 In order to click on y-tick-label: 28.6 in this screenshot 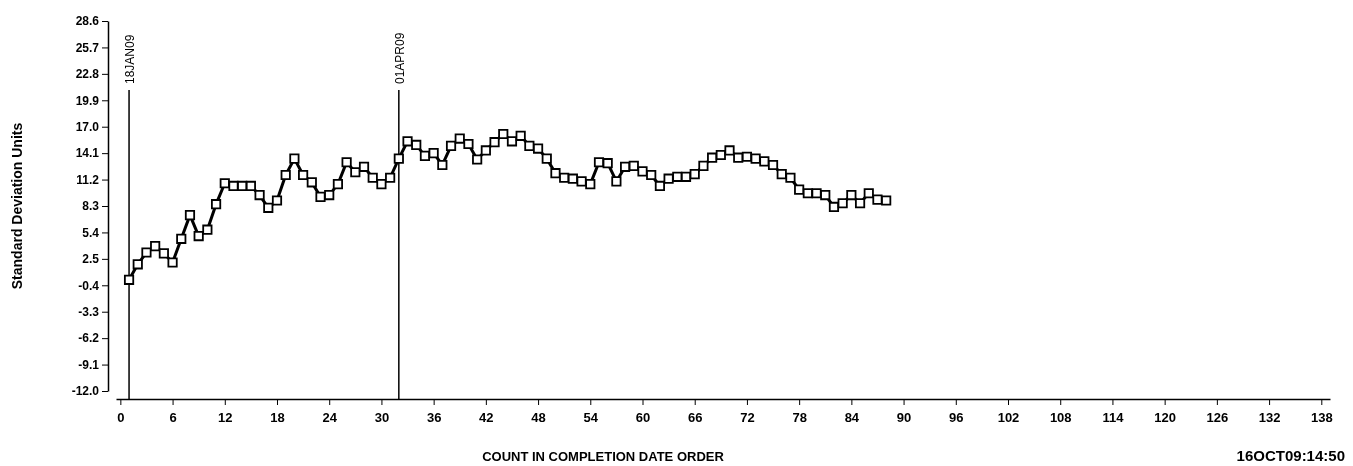, I will do `click(87, 21)`.